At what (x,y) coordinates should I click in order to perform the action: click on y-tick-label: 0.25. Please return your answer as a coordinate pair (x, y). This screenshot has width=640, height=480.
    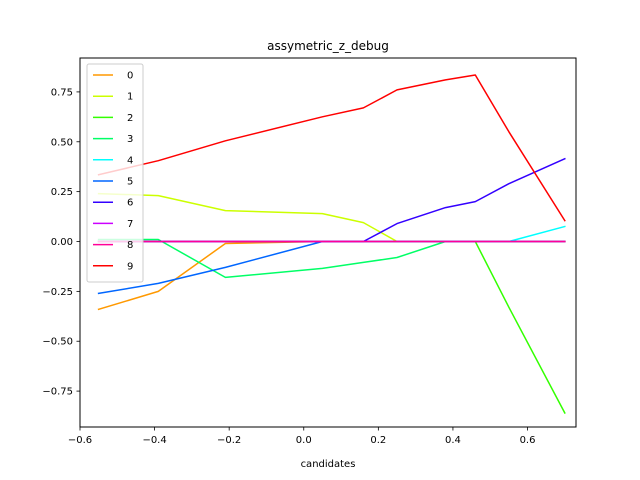
    Looking at the image, I should click on (62, 192).